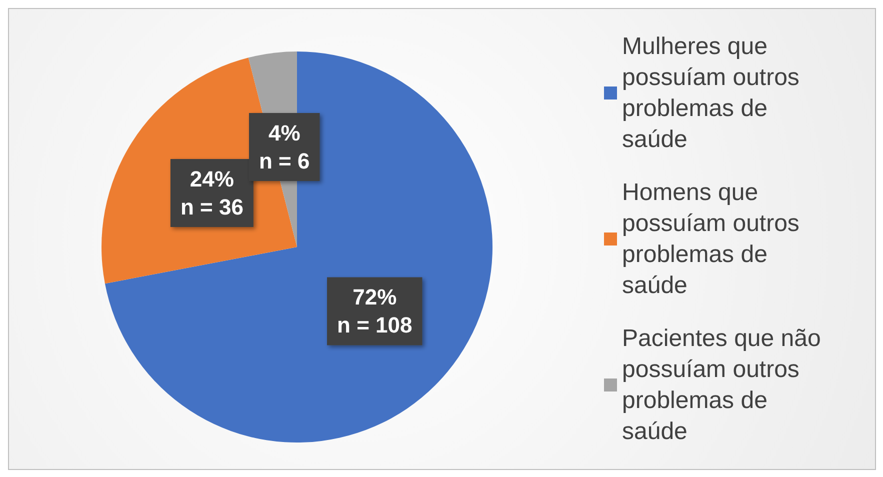 The height and width of the screenshot is (477, 883). I want to click on legend-label: Homens que possuíam outros problemas de saúde, so click(714, 239).